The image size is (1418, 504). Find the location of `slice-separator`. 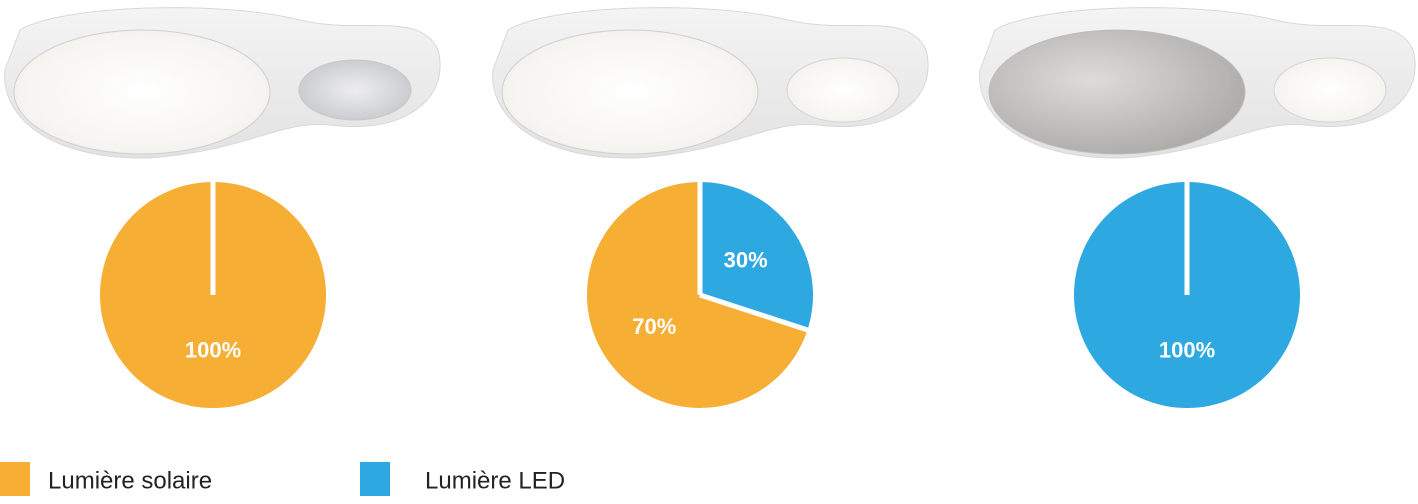

slice-separator is located at coordinates (754, 312).